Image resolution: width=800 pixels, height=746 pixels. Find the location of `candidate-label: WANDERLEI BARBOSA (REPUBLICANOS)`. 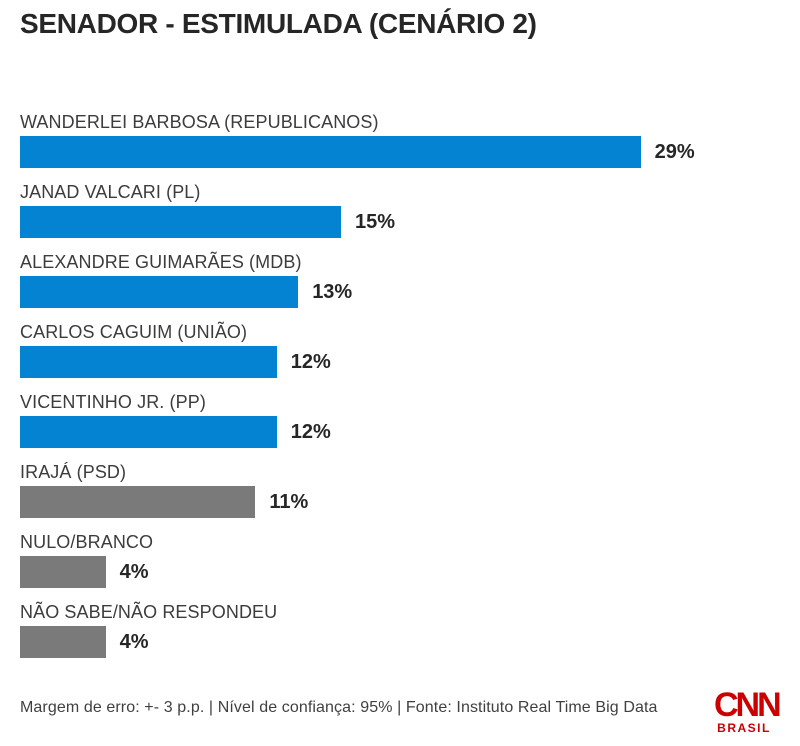

candidate-label: WANDERLEI BARBOSA (REPUBLICANOS) is located at coordinates (199, 122).